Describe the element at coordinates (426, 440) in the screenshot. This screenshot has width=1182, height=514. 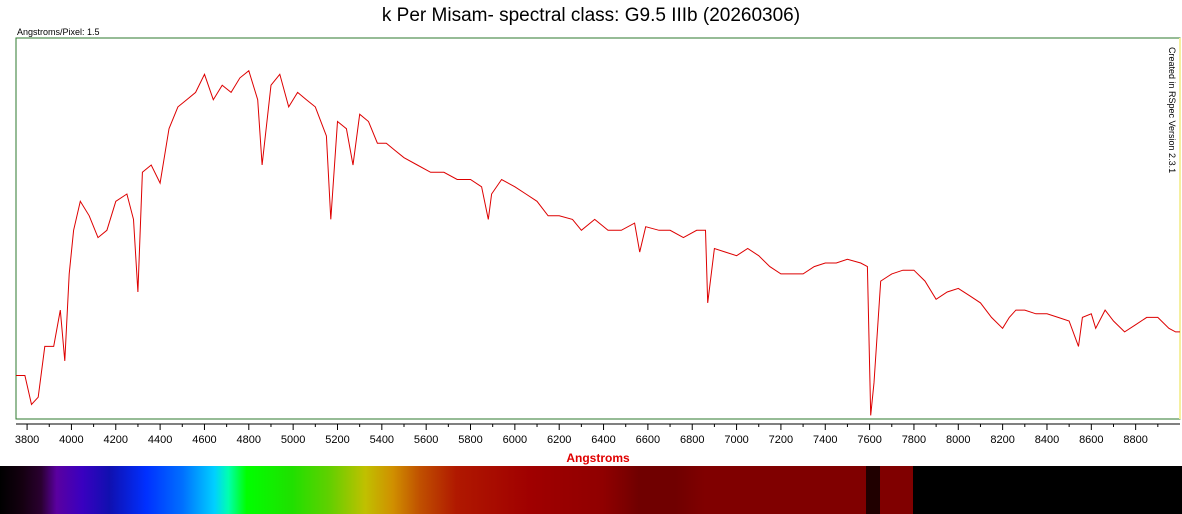
I see `x-tick-label: 5600` at that location.